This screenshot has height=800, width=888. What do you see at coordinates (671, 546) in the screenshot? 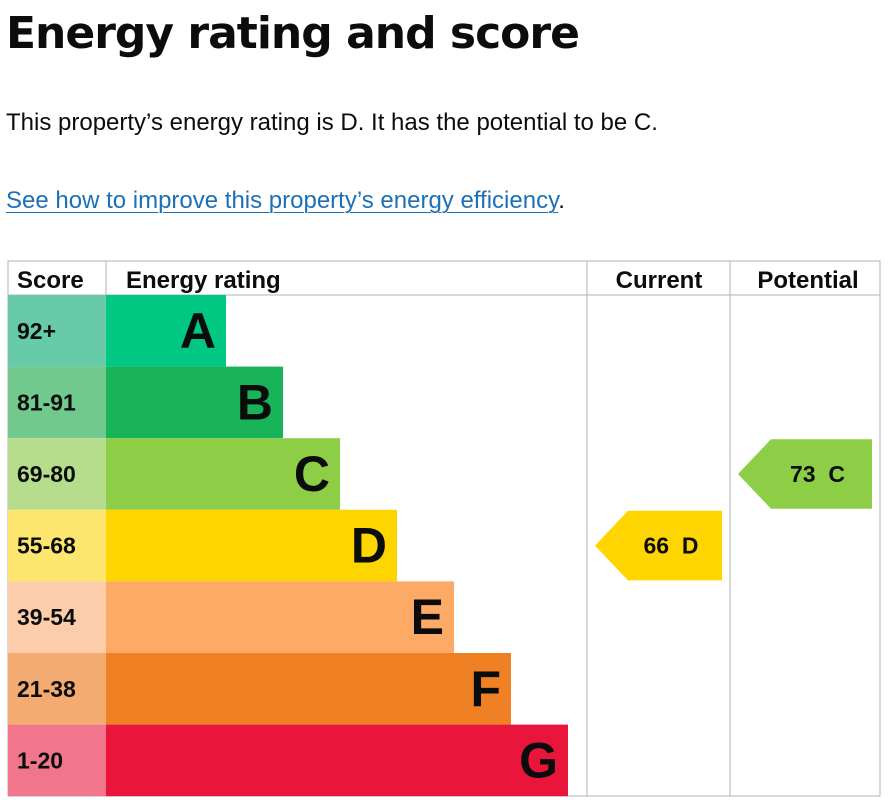
I see `current-rating-label: 66 D` at bounding box center [671, 546].